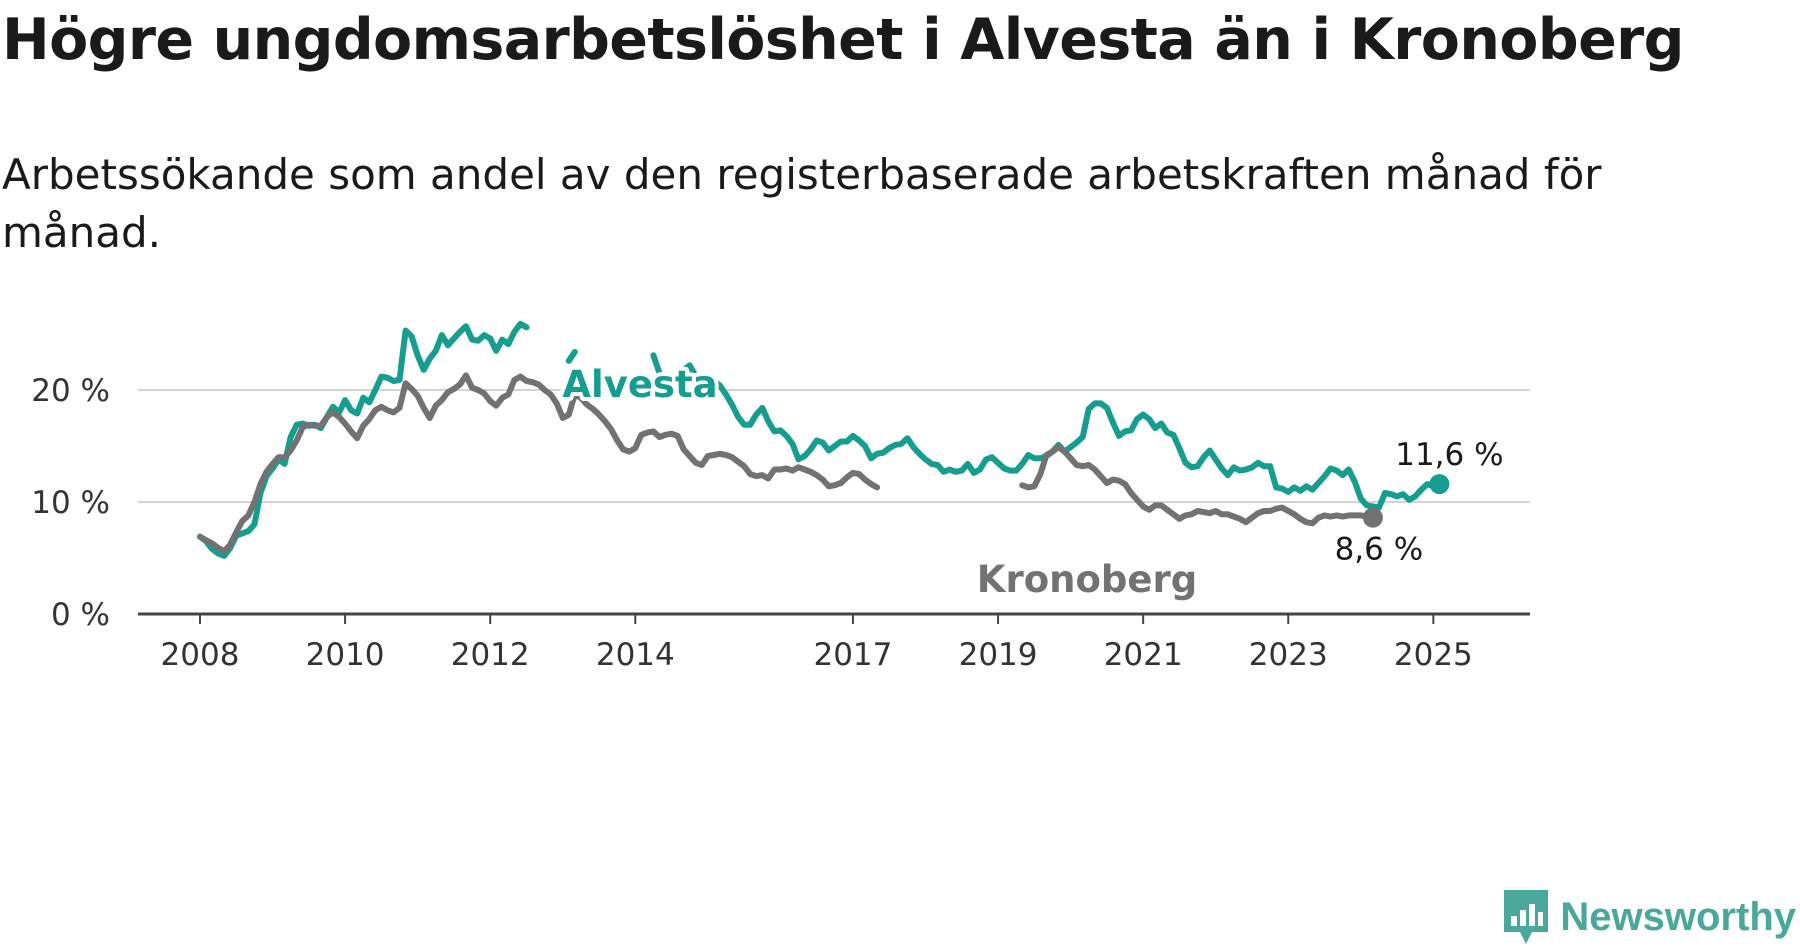 The height and width of the screenshot is (948, 1800). I want to click on y-axis-ticks: 0 % 10 % 20 %, so click(70, 503).